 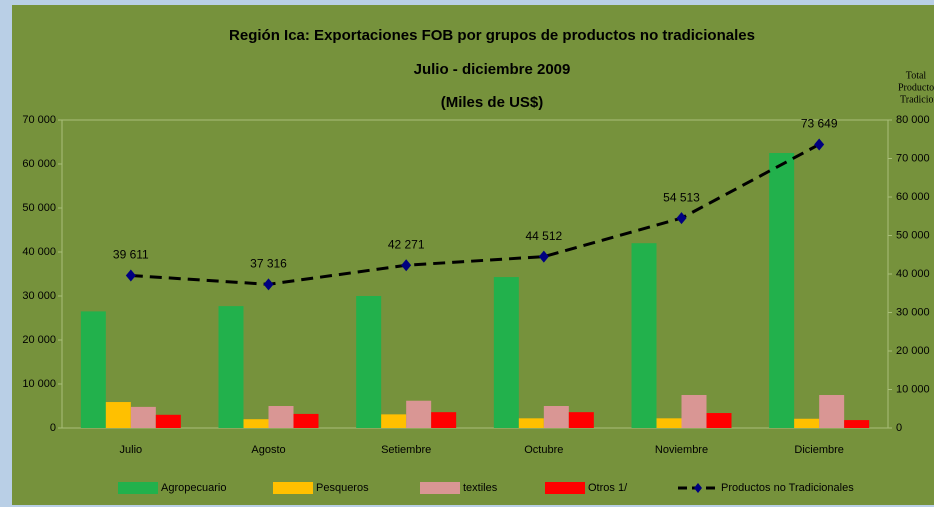 I want to click on data-label: 39 611, so click(x=131, y=255).